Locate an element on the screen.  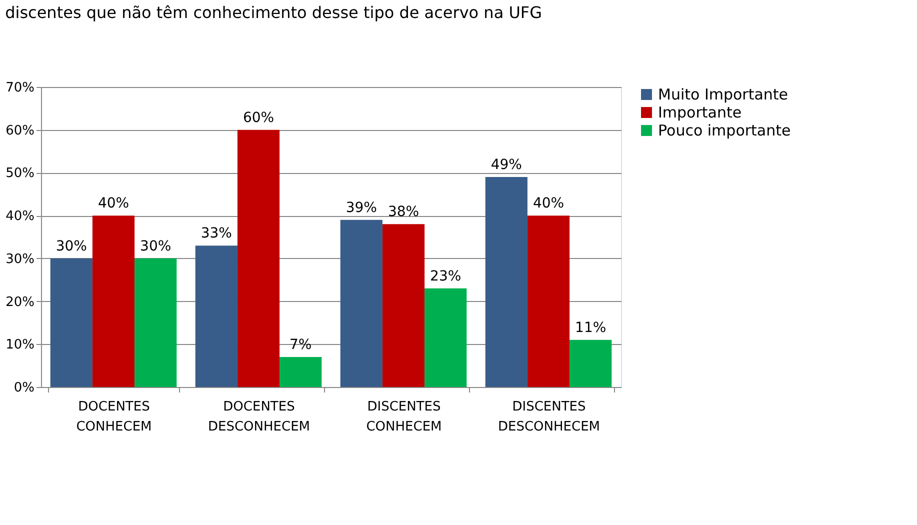
y-tick-label: 0% is located at coordinates (24, 388).